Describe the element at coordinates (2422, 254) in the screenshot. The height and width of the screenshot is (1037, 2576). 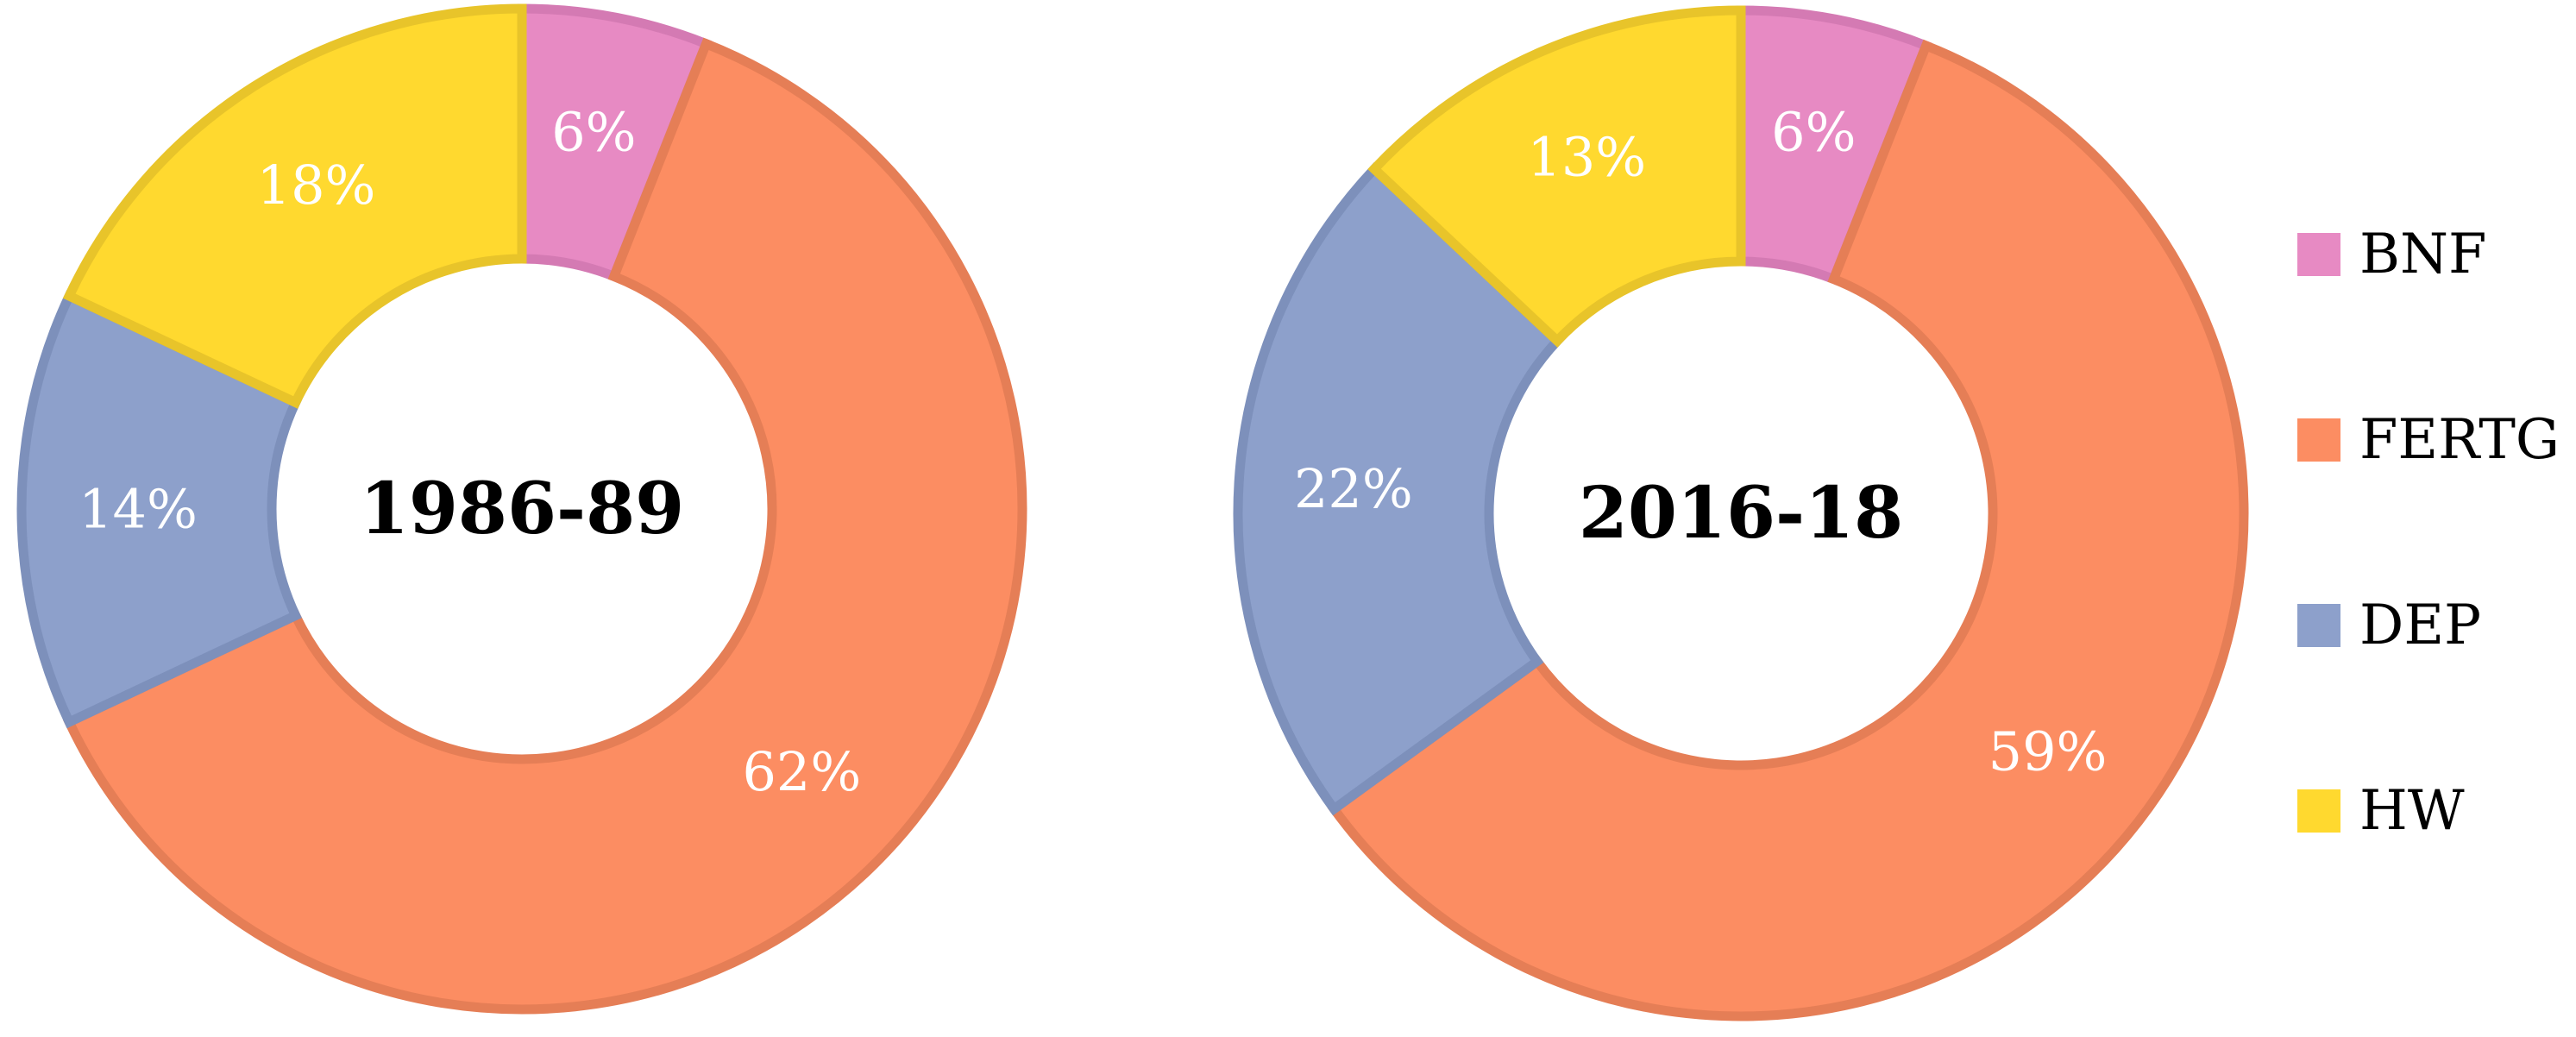
I see `legend-label-bnf: BNF` at that location.